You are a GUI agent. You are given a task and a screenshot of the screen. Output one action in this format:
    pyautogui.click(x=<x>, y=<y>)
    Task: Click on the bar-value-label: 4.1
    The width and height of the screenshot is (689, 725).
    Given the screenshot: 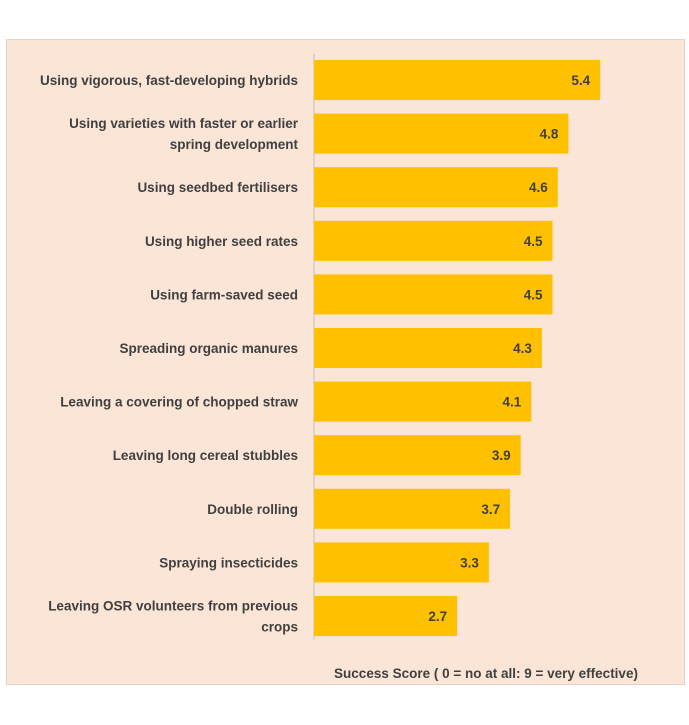 What is the action you would take?
    pyautogui.click(x=512, y=402)
    